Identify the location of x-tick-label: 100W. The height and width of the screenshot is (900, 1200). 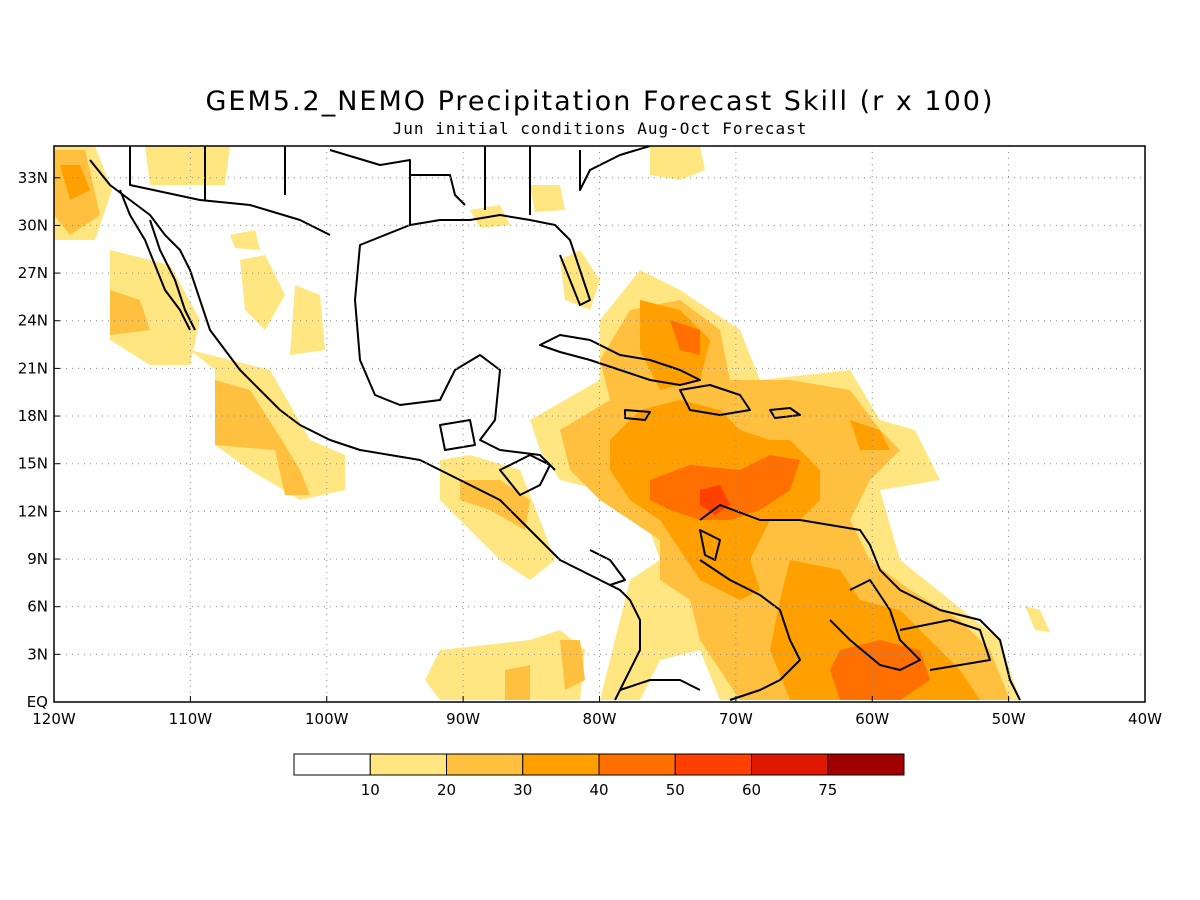
(327, 719).